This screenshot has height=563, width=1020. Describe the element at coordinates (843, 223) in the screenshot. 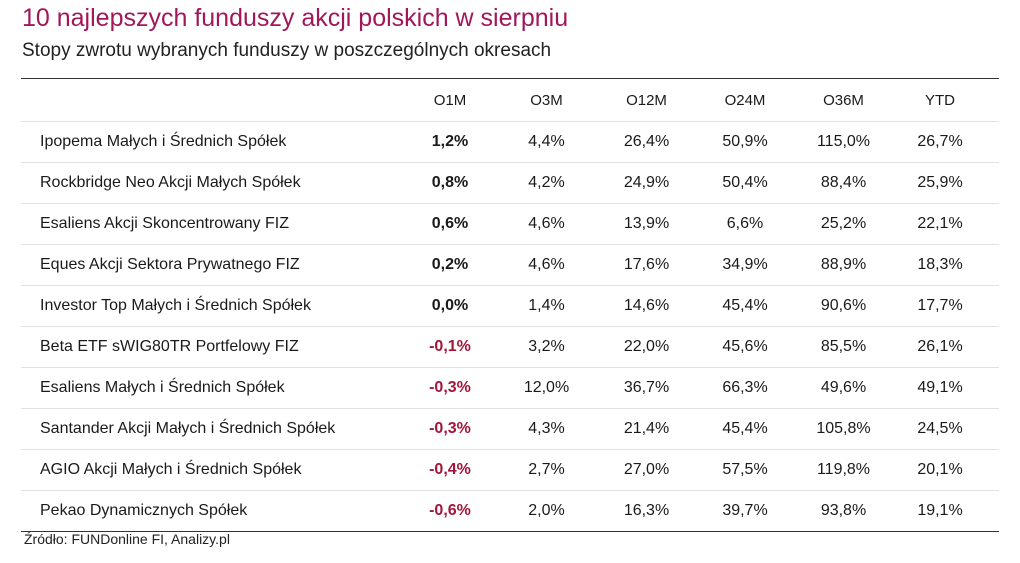

I see `o36m-value: 25,2%` at that location.